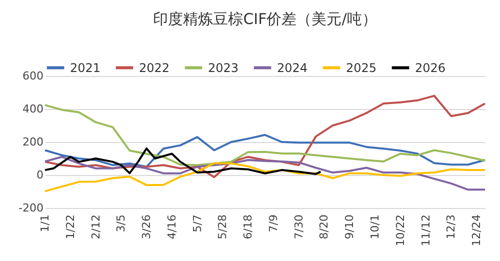  Describe the element at coordinates (70, 227) in the screenshot. I see `x-tick-label: 1/22` at that location.